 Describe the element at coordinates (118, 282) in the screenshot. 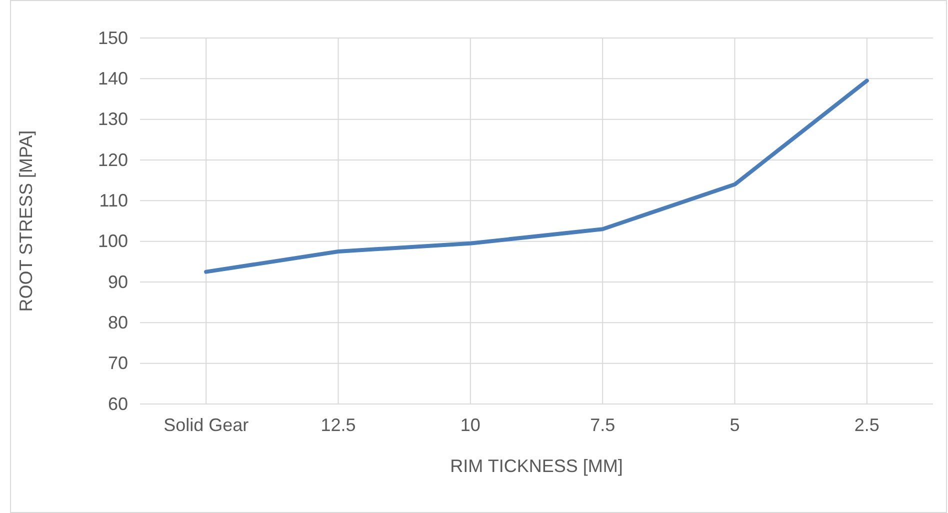

I see `y-tick-label: 90` at that location.